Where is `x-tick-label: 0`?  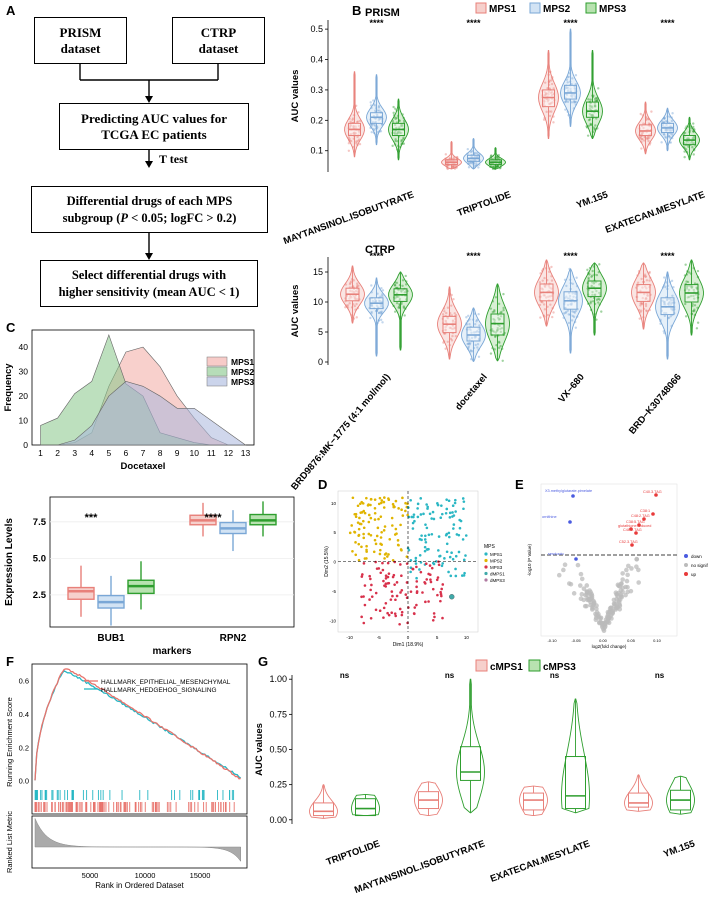
x-tick-label: 0 is located at coordinates (408, 637).